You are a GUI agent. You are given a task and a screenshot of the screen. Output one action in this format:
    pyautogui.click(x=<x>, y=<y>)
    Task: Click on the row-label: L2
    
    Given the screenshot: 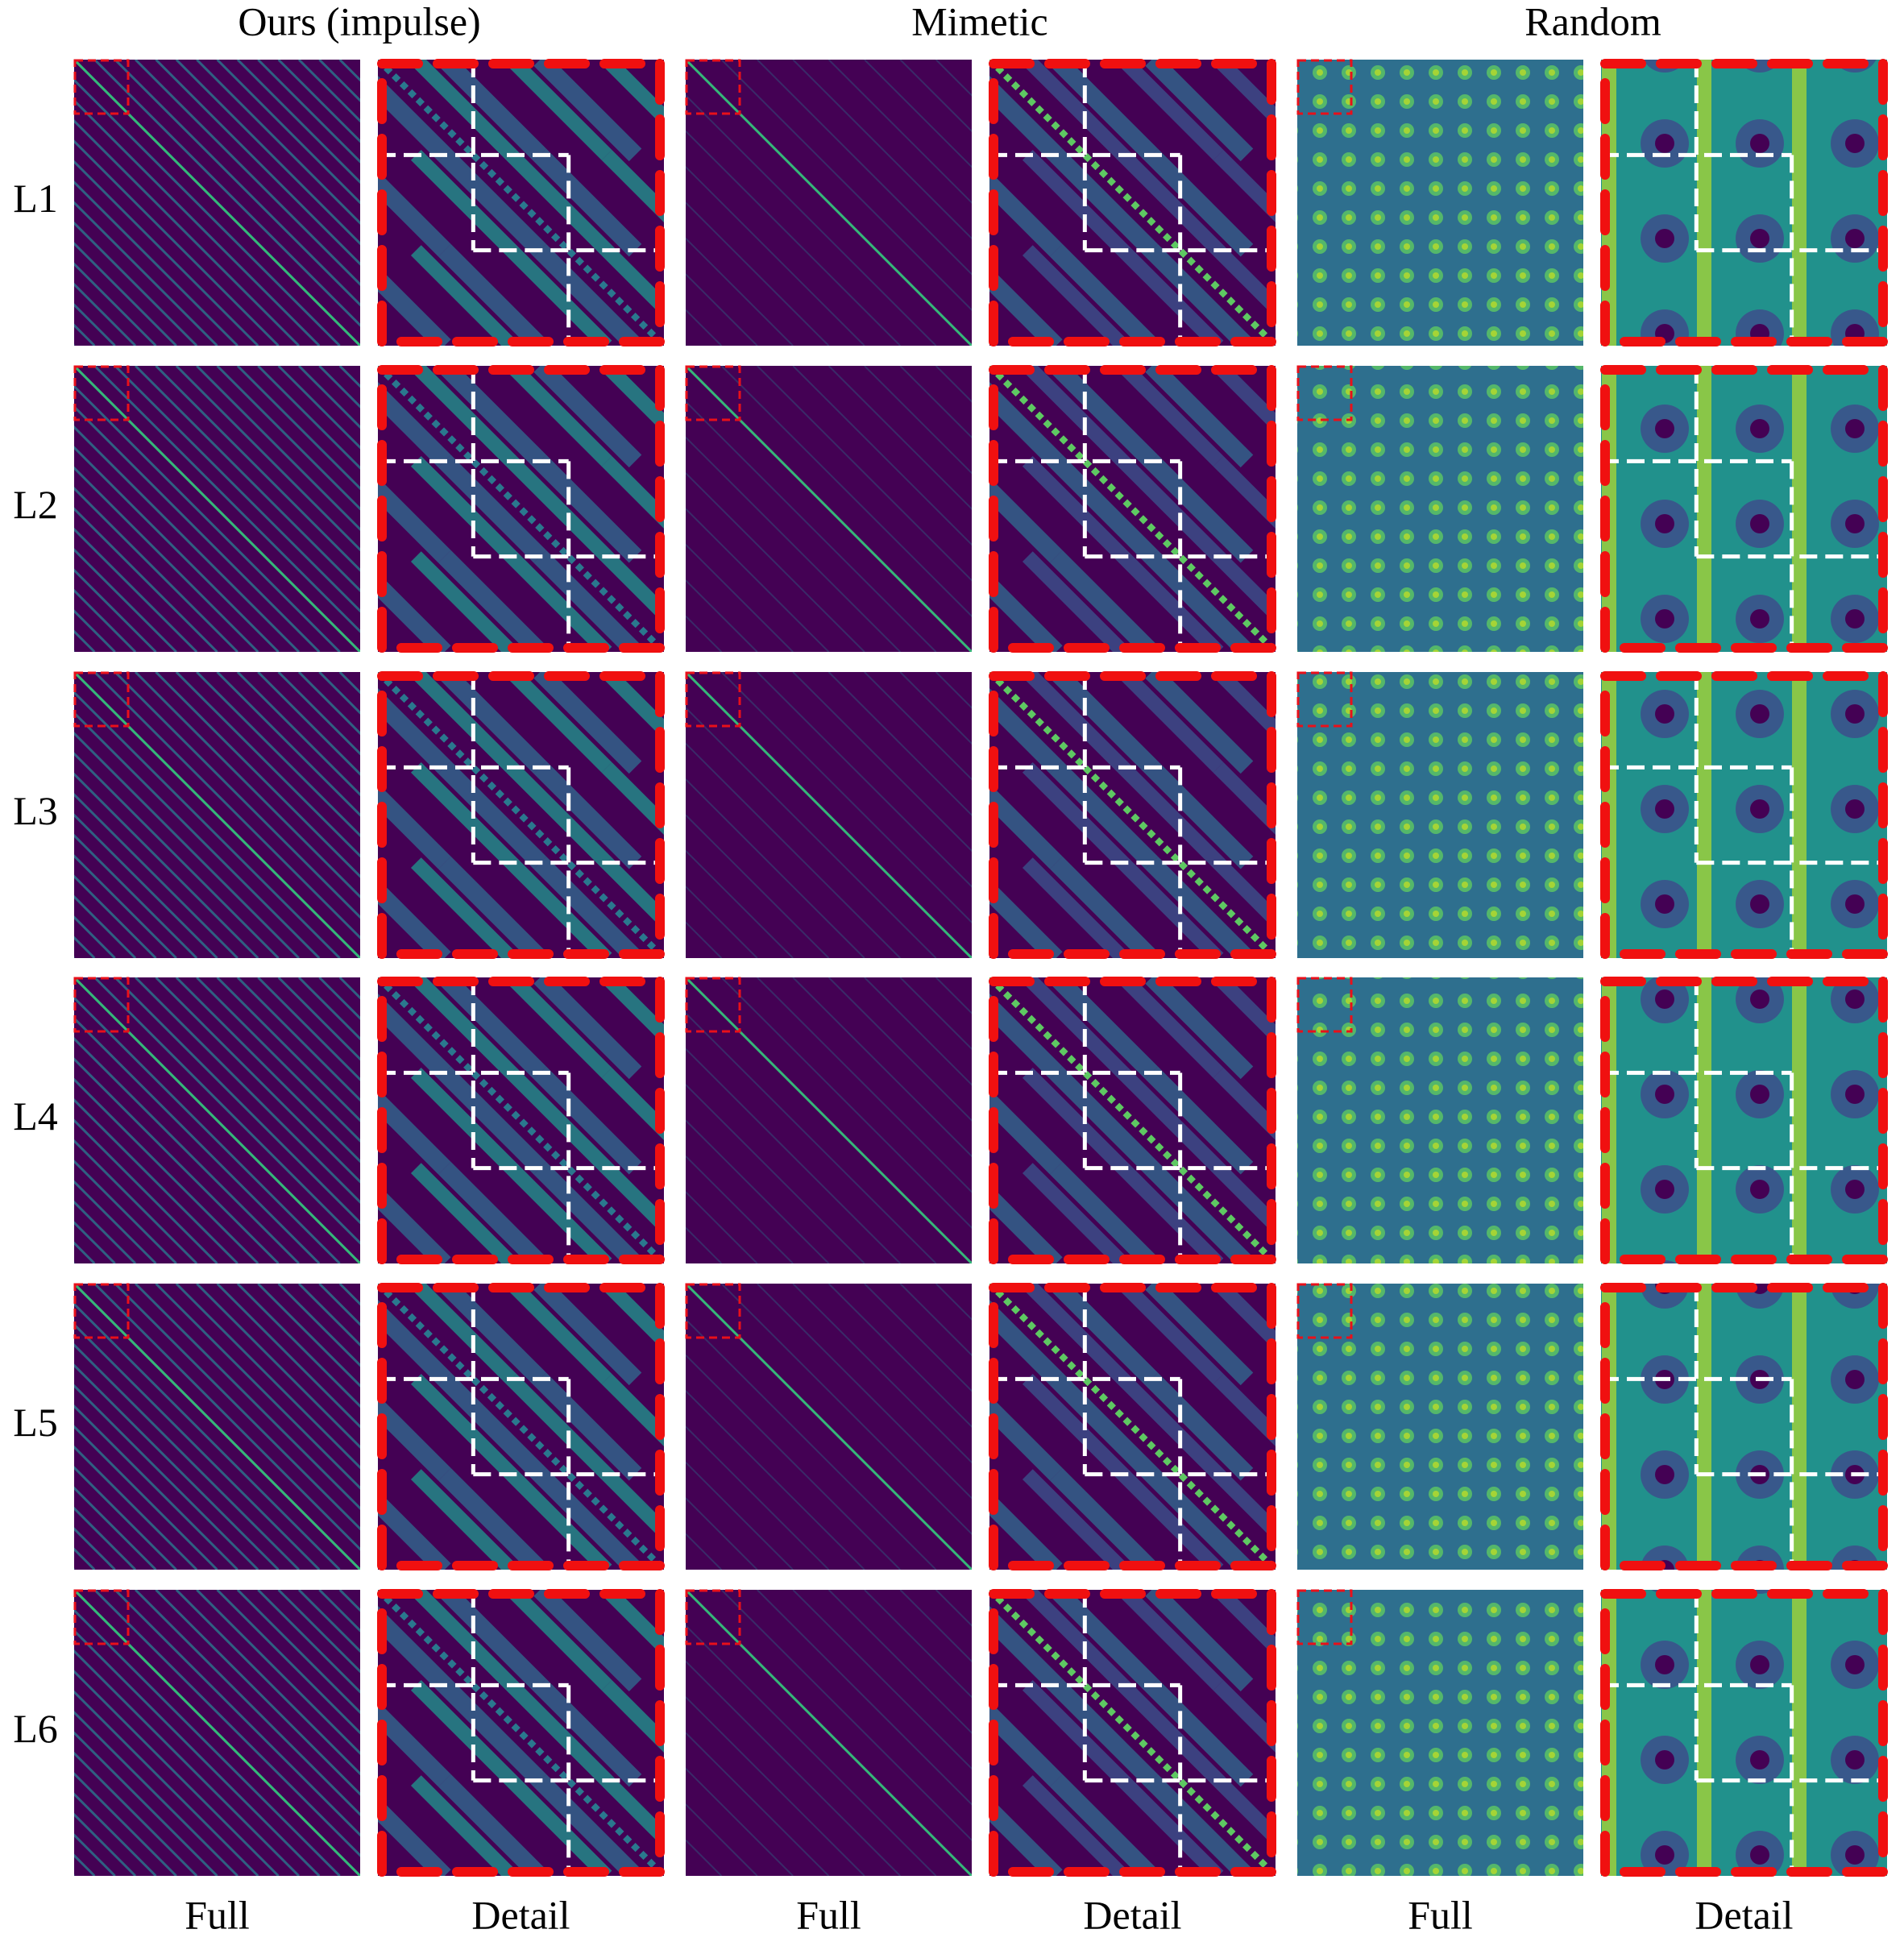 What is the action you would take?
    pyautogui.click(x=35, y=505)
    